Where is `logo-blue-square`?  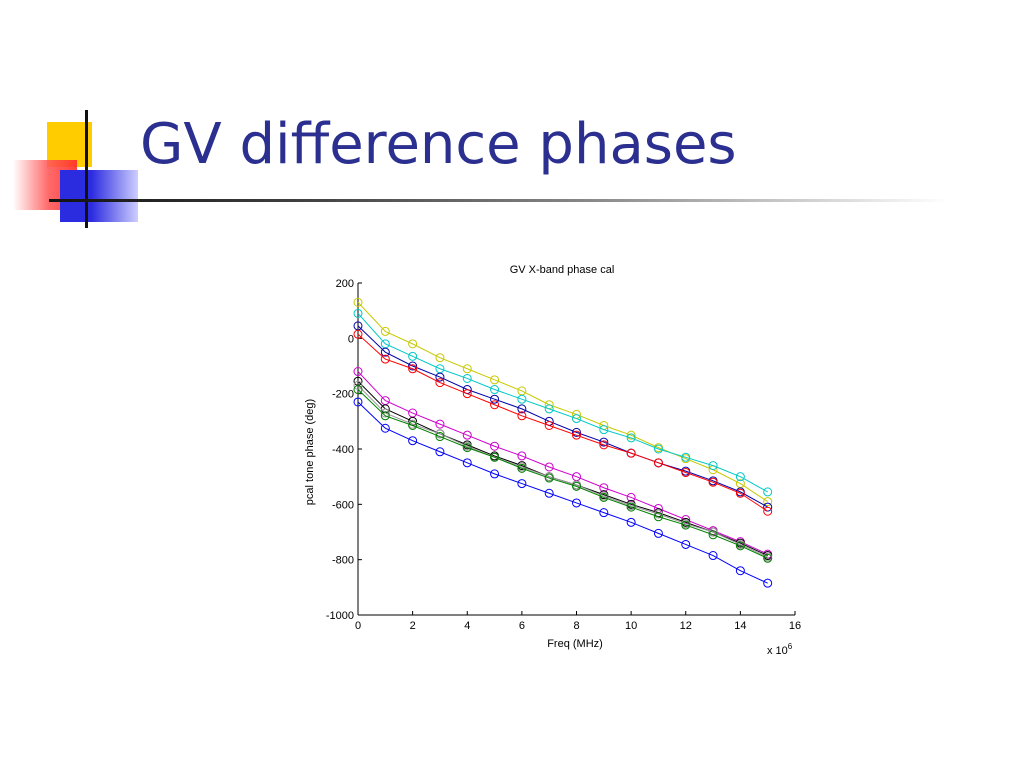 logo-blue-square is located at coordinates (99, 196).